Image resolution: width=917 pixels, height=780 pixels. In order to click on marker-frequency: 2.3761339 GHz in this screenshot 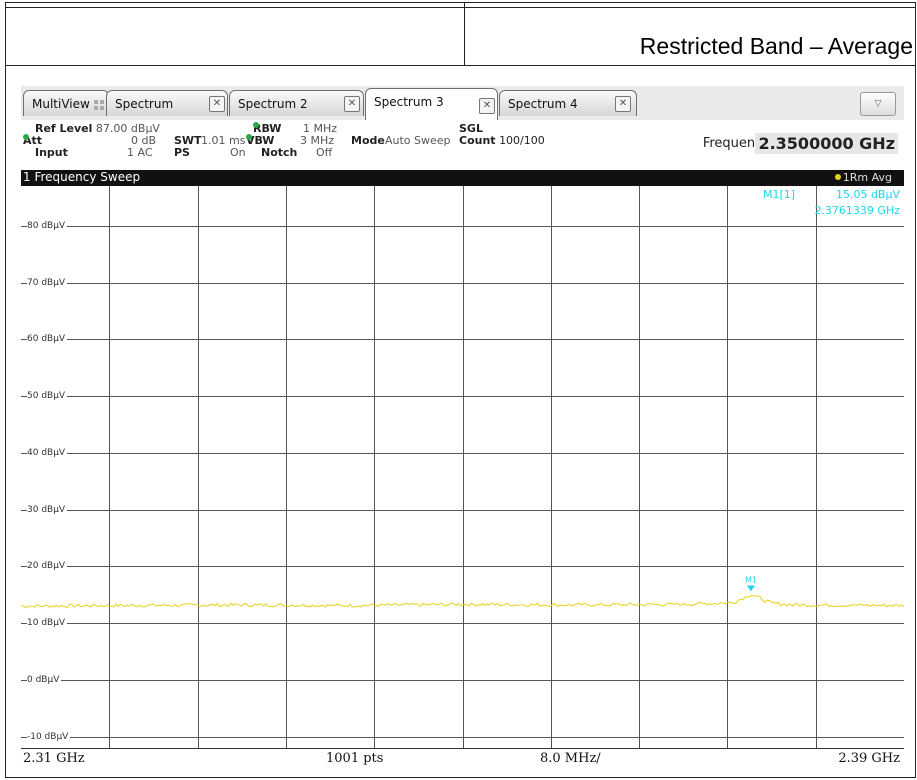, I will do `click(857, 210)`.